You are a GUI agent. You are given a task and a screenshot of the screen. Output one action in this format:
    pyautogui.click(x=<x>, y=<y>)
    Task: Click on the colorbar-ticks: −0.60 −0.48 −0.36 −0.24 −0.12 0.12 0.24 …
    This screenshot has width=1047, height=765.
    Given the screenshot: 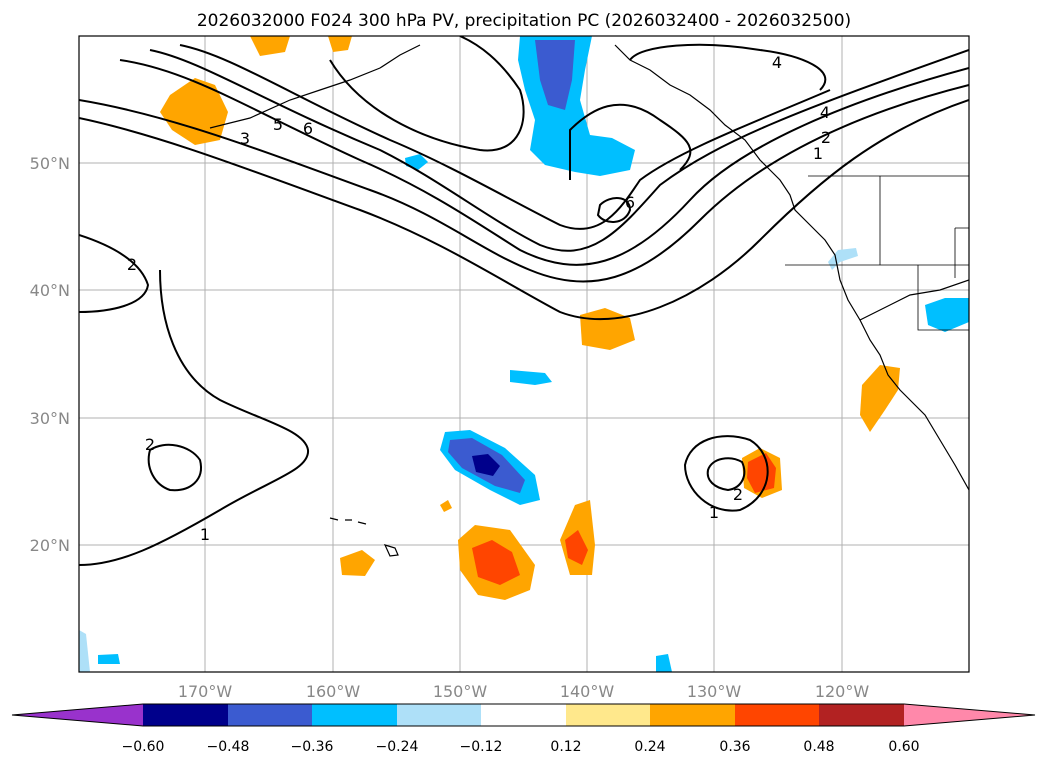 What is the action you would take?
    pyautogui.click(x=521, y=747)
    